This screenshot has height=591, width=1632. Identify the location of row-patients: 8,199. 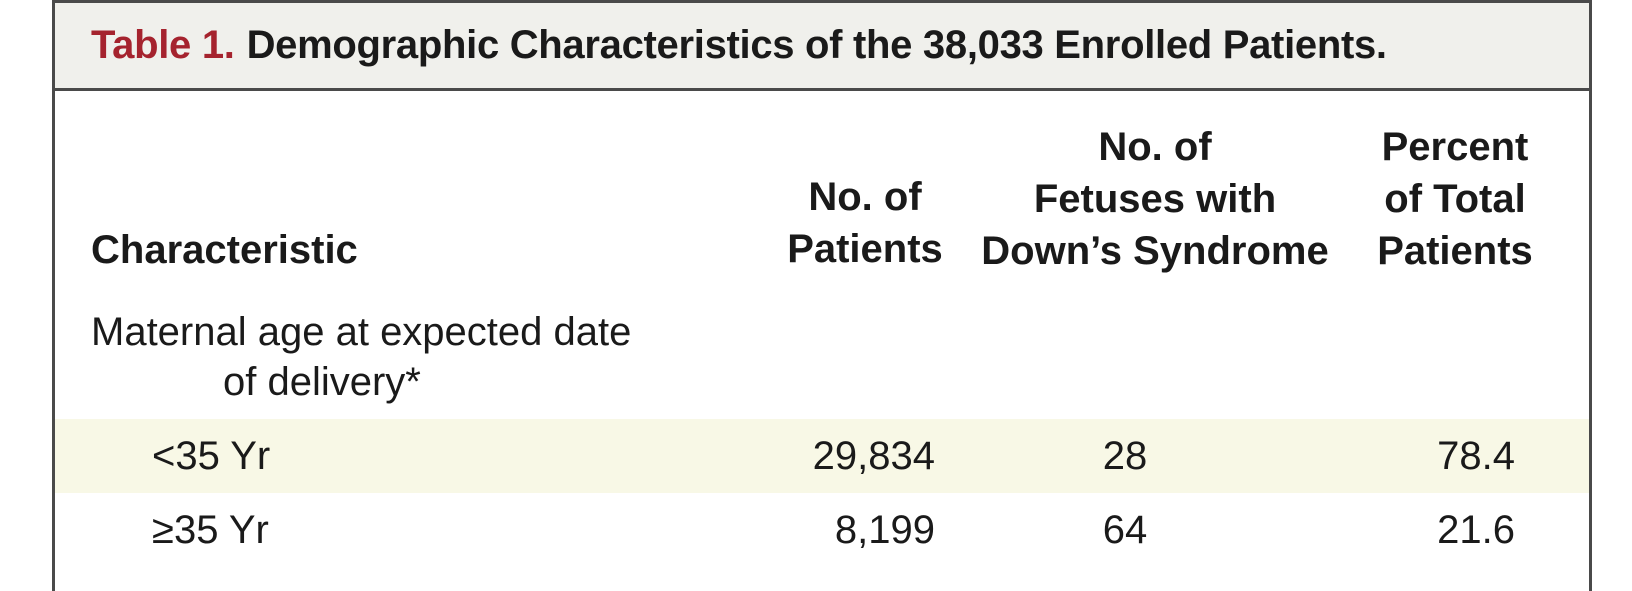
(884, 530).